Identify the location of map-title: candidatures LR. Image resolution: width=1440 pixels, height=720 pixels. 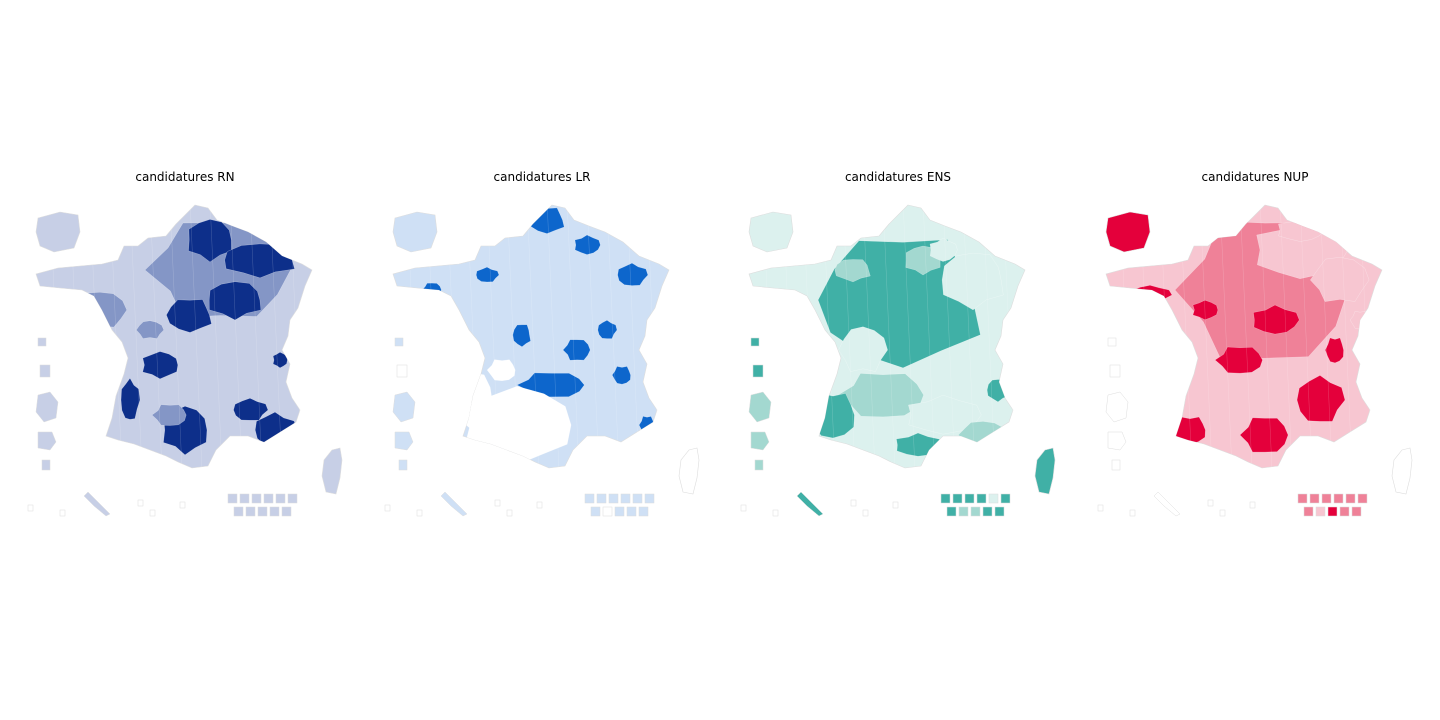
(542, 177).